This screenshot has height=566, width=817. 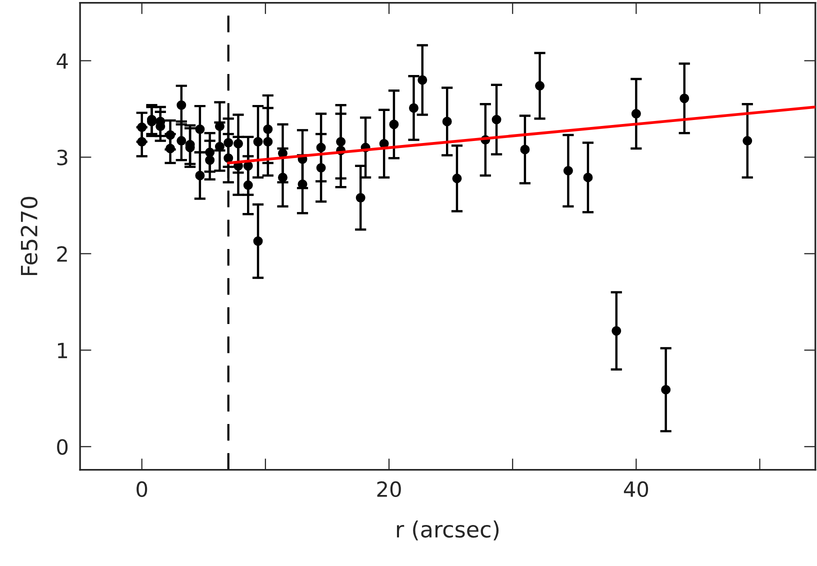 I want to click on y-tick-label: 0, so click(x=62, y=447).